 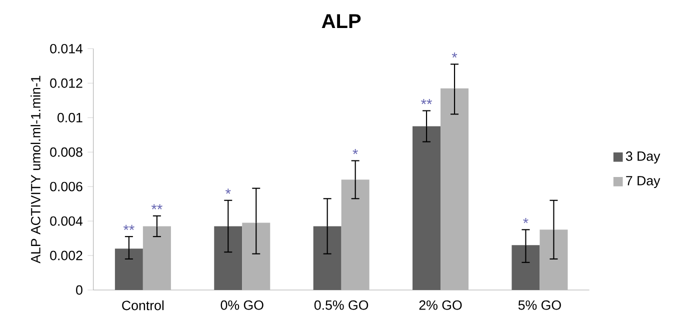 What do you see at coordinates (66, 152) in the screenshot?
I see `y-tick-label: 0.008` at bounding box center [66, 152].